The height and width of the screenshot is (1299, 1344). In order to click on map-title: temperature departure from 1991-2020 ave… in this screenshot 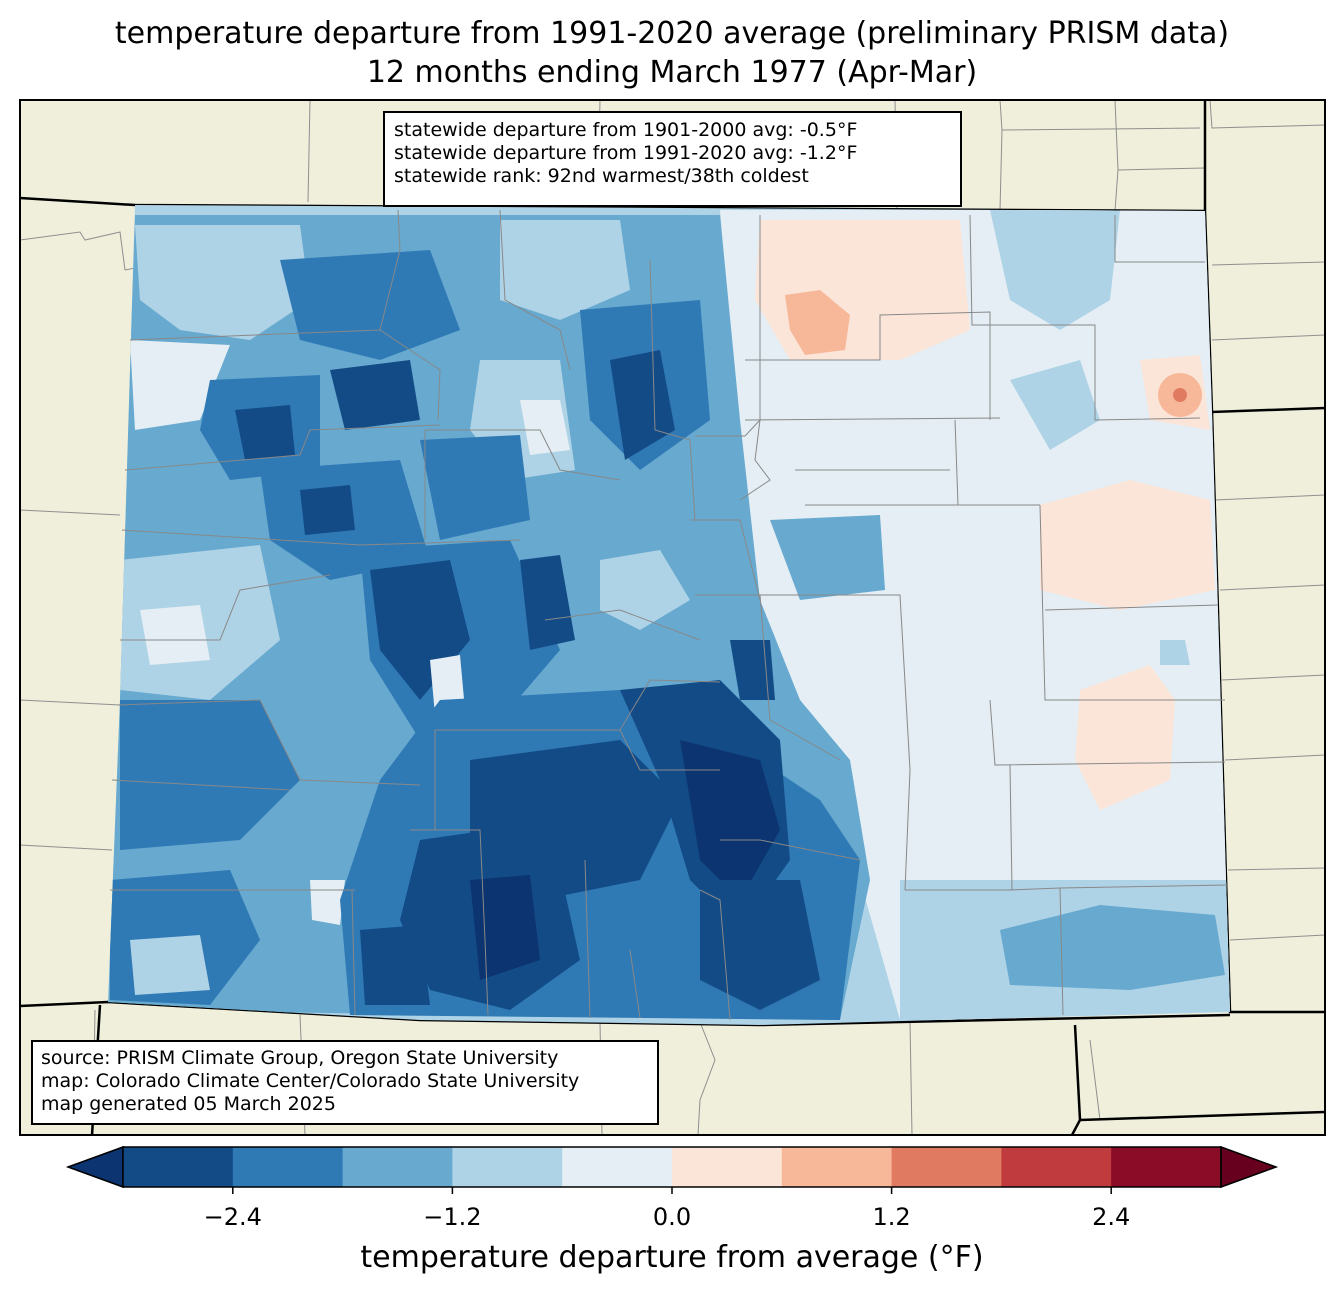, I will do `click(672, 33)`.